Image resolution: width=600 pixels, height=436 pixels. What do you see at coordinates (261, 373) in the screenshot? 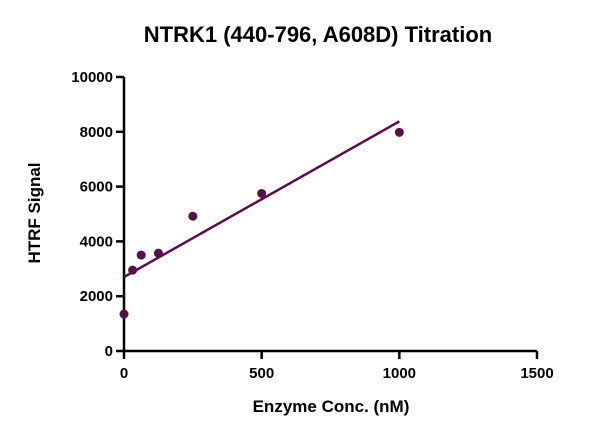
I see `x-tick-label: 500` at bounding box center [261, 373].